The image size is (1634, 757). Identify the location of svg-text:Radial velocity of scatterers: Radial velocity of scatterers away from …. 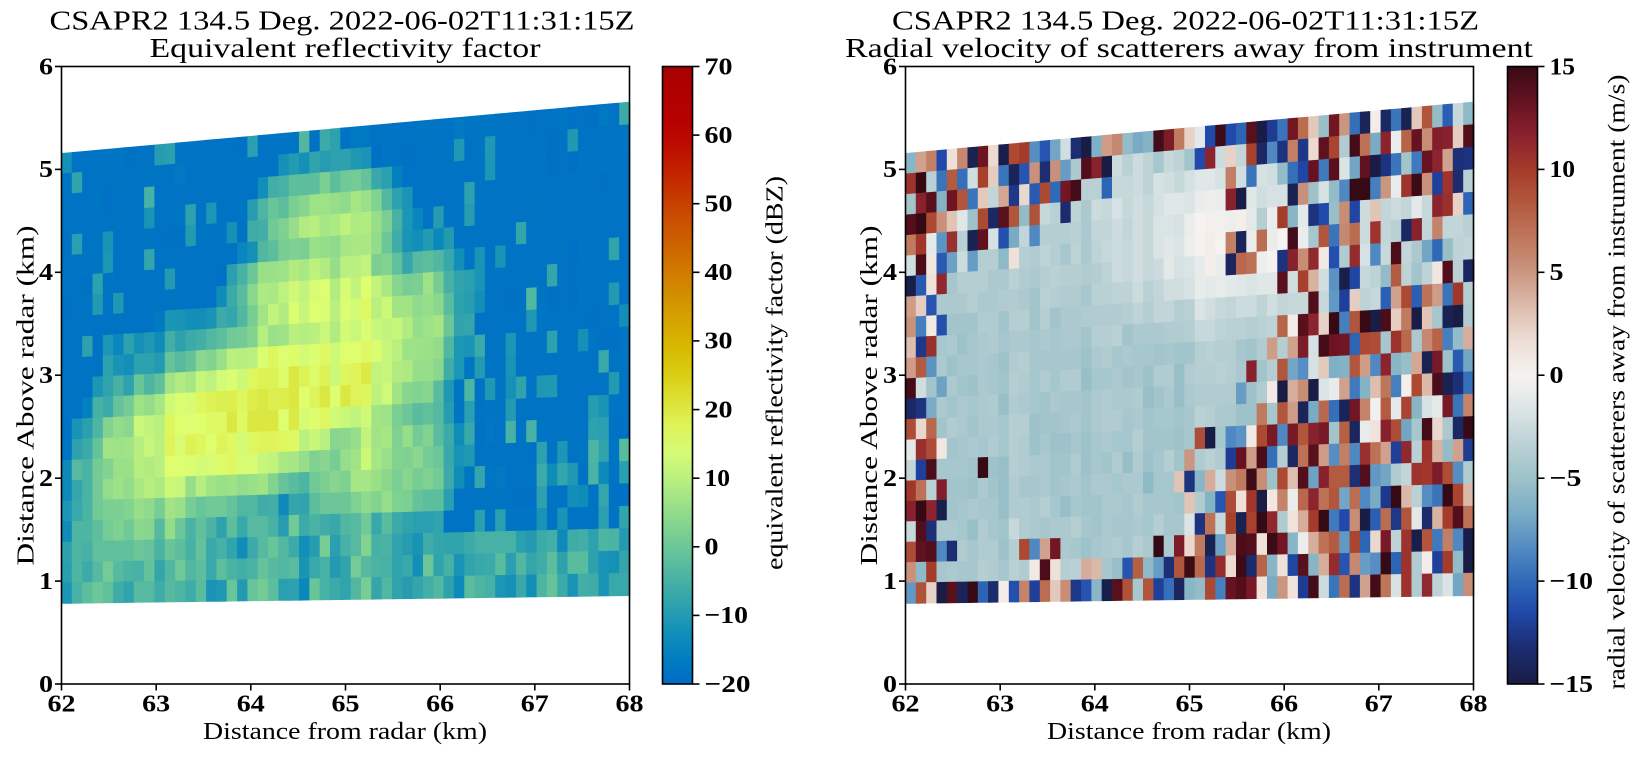
(1189, 48).